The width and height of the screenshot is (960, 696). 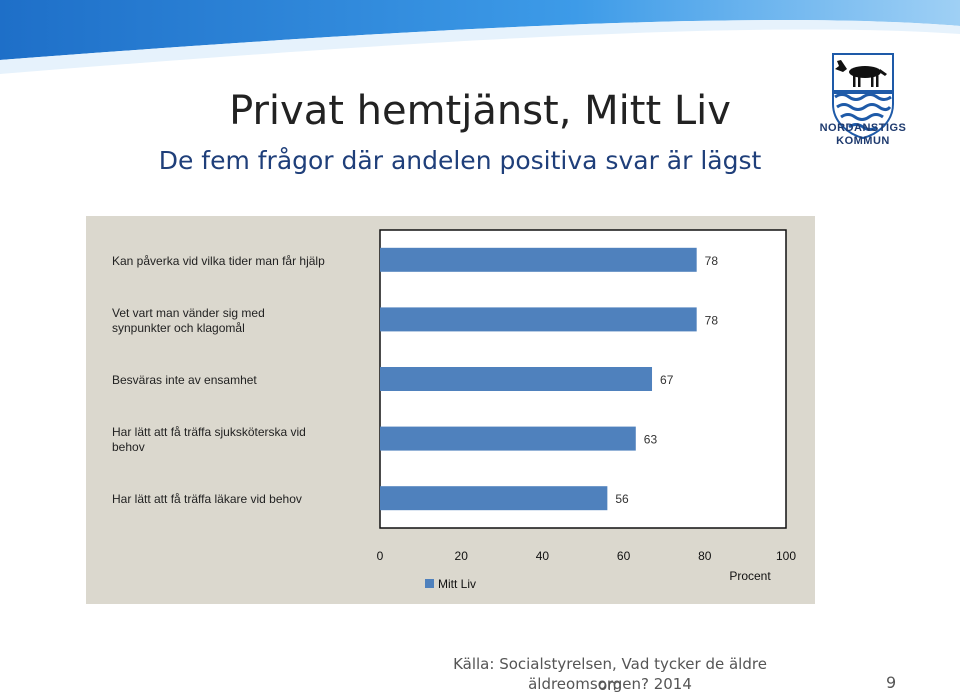 I want to click on page-number: 9, so click(x=891, y=682).